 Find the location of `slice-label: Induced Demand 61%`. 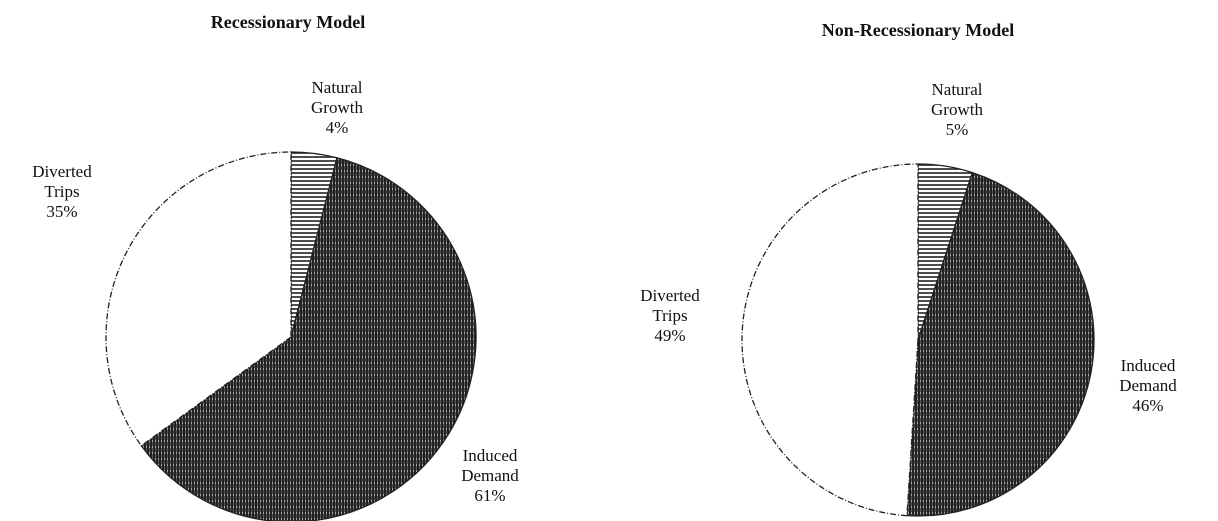

slice-label: Induced Demand 61% is located at coordinates (490, 476).